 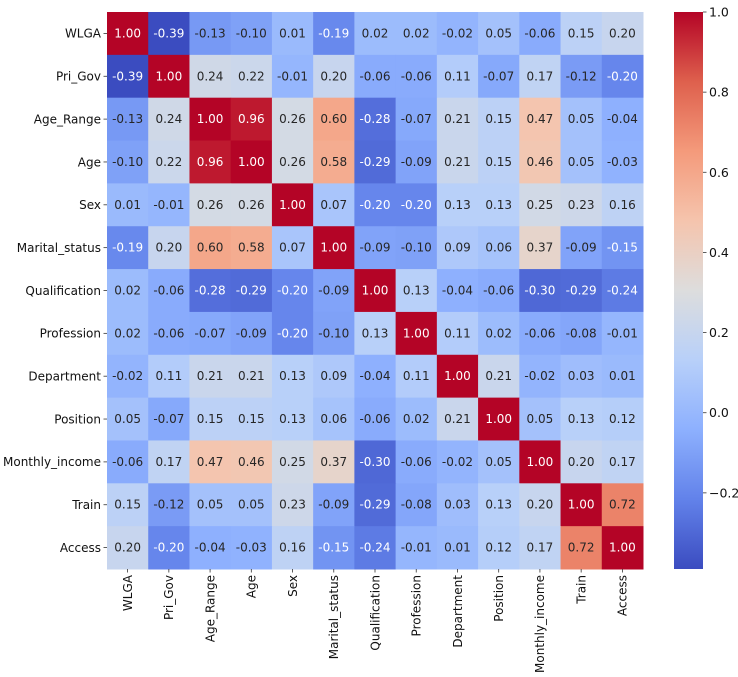 I want to click on cell-value-label: 0.11, so click(x=457, y=76).